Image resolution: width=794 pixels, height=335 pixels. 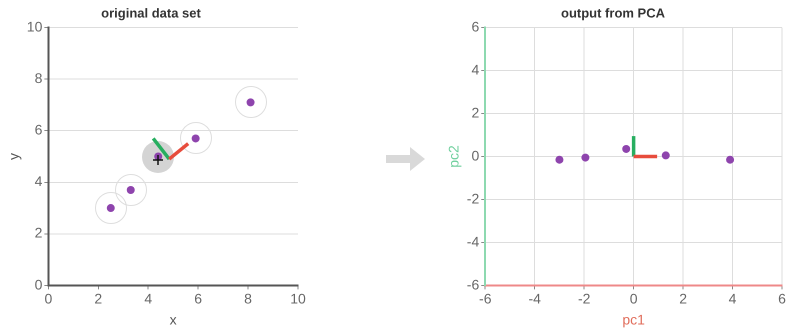 I want to click on y-tick-label: -2, so click(x=473, y=198).